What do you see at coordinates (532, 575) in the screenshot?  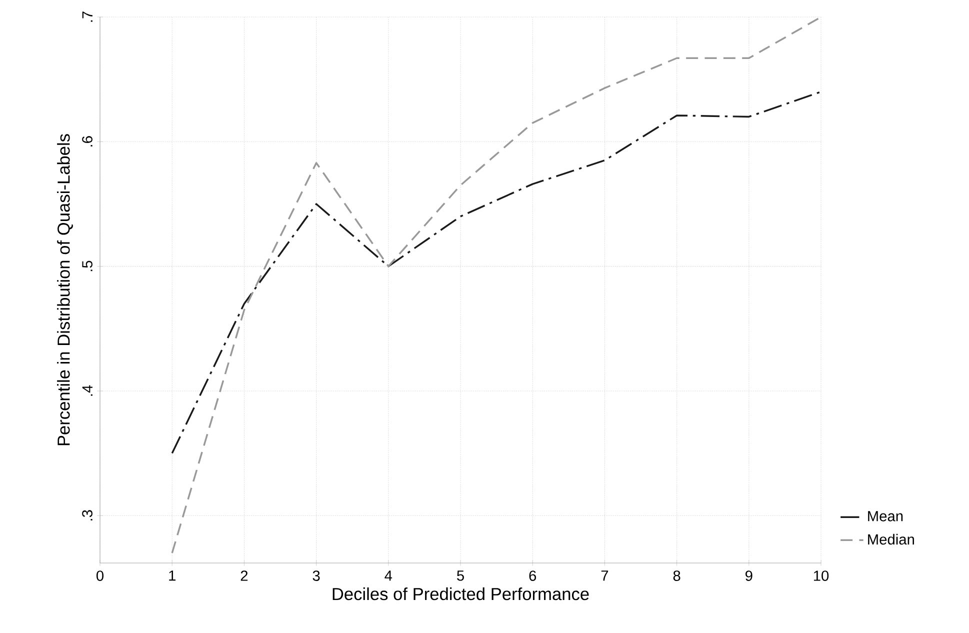 I see `x-tick-label: 6` at bounding box center [532, 575].